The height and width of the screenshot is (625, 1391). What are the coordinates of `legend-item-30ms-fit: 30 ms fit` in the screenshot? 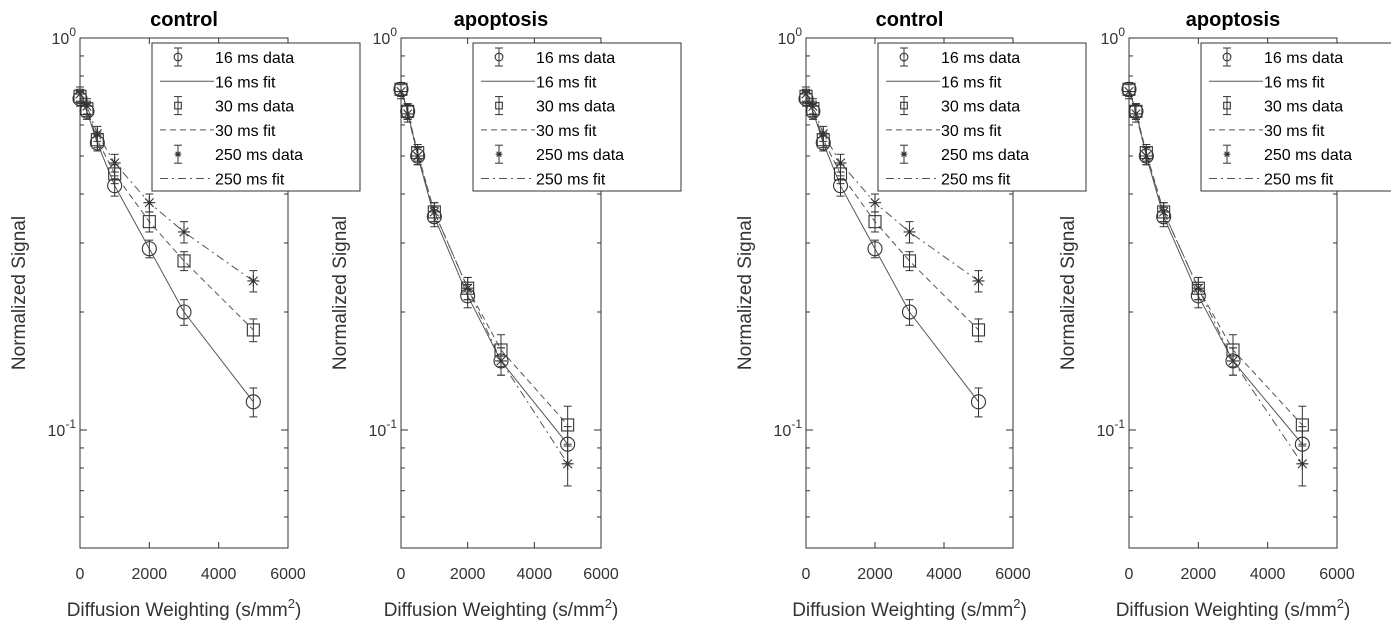 It's located at (218, 131).